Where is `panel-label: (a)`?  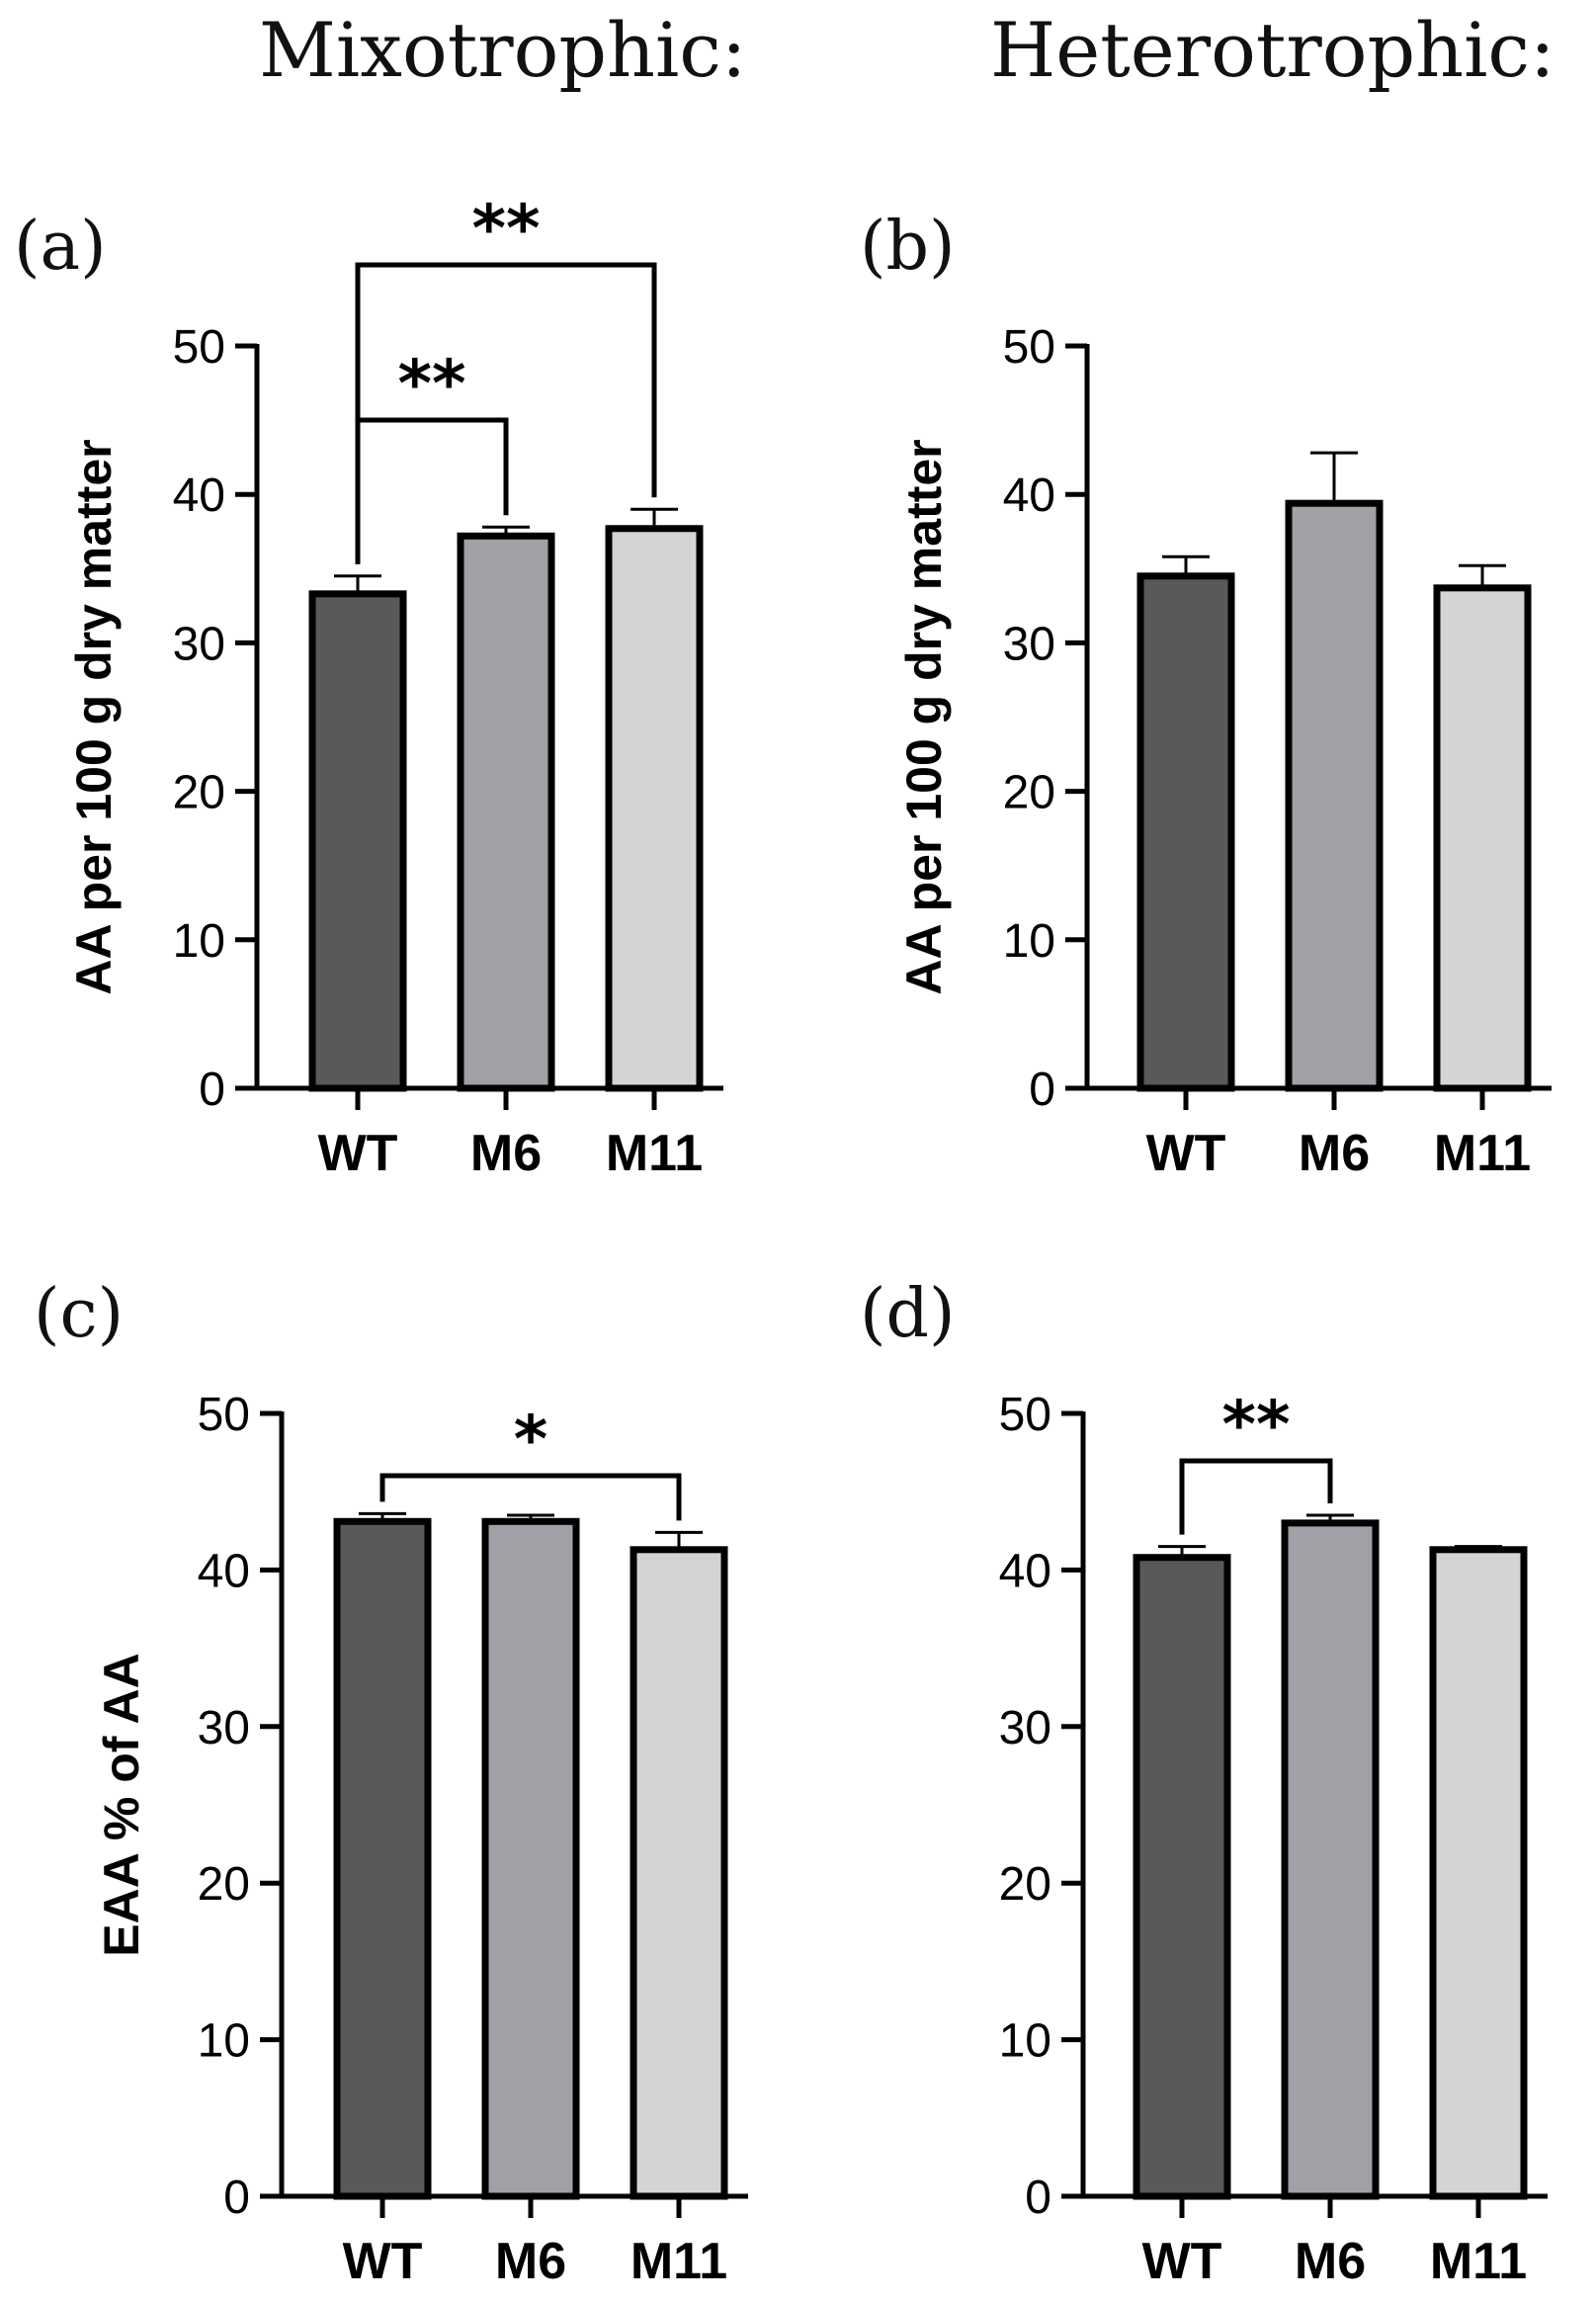
panel-label: (a) is located at coordinates (60, 247).